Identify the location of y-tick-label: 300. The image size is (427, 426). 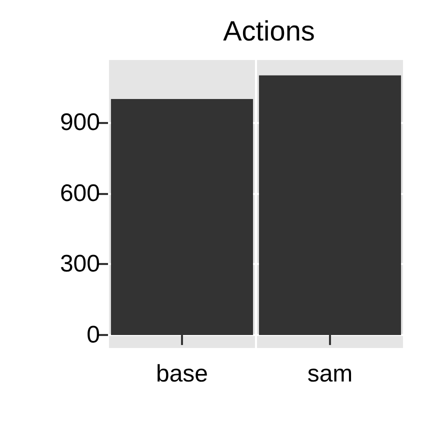
(80, 264).